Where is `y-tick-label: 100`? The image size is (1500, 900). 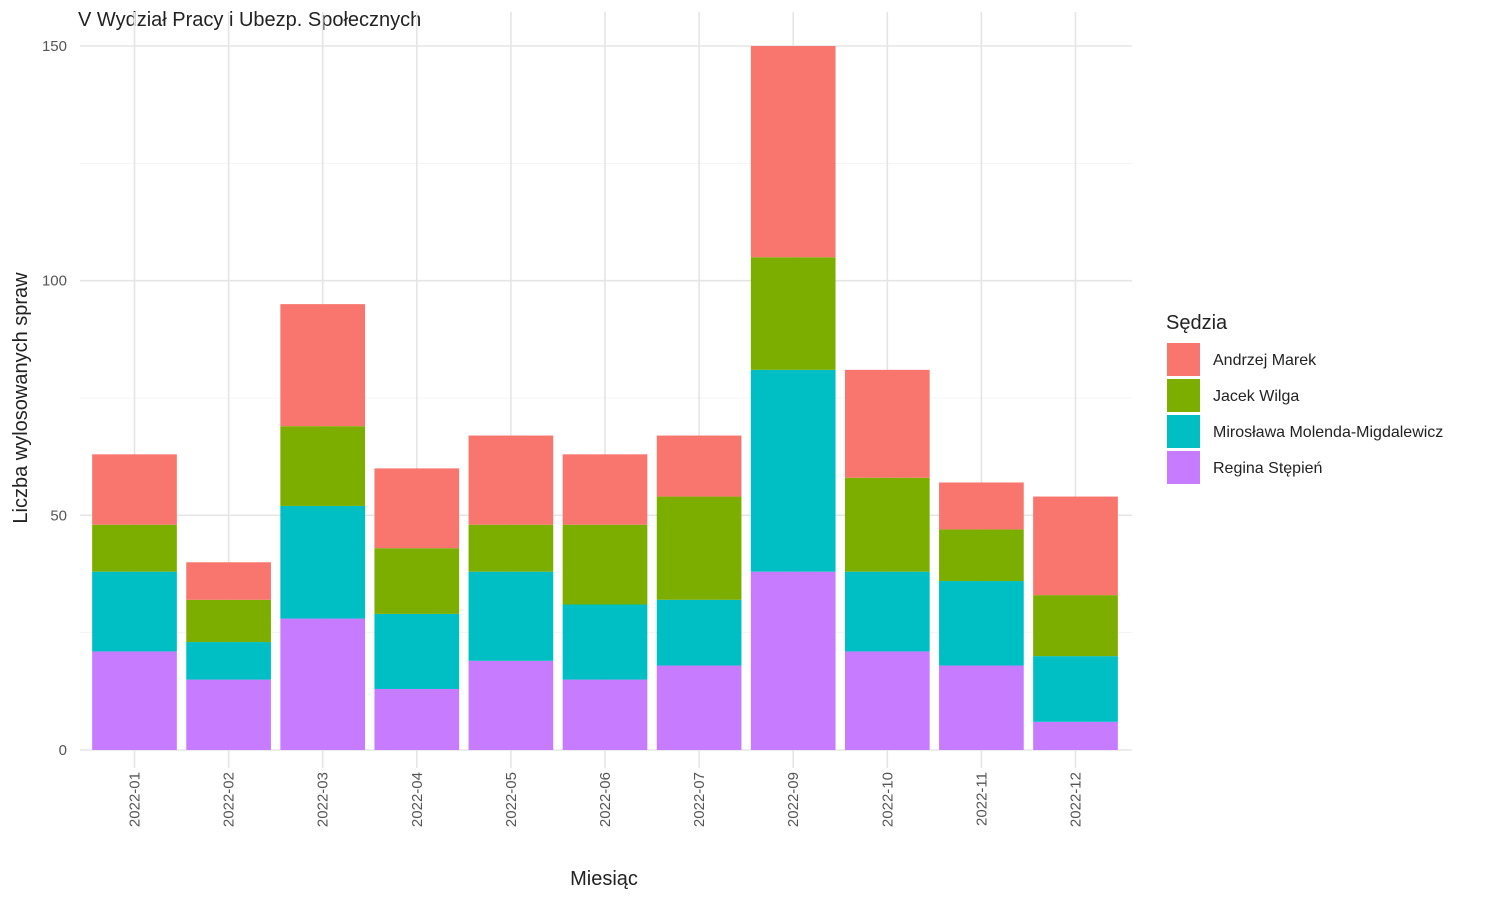 y-tick-label: 100 is located at coordinates (54, 281).